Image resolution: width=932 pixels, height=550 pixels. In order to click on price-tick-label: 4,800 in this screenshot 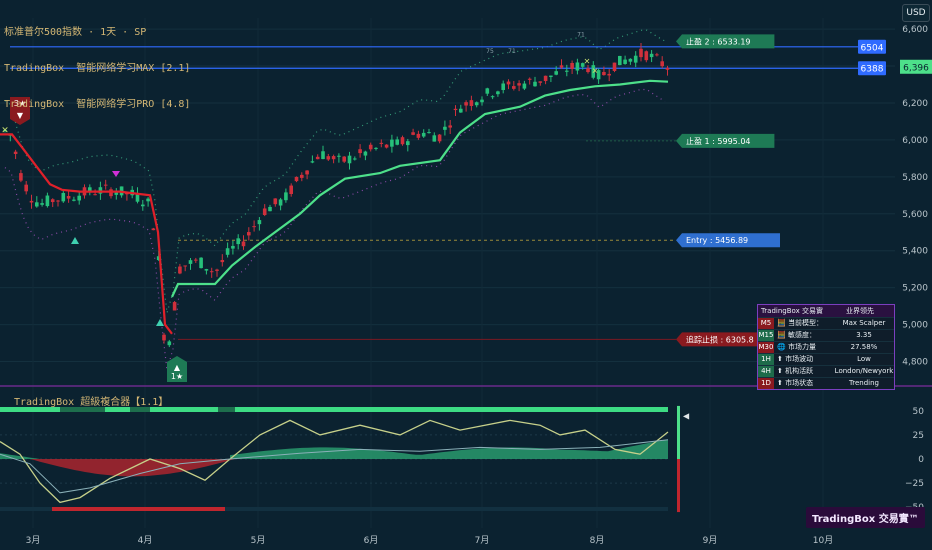, I will do `click(915, 363)`.